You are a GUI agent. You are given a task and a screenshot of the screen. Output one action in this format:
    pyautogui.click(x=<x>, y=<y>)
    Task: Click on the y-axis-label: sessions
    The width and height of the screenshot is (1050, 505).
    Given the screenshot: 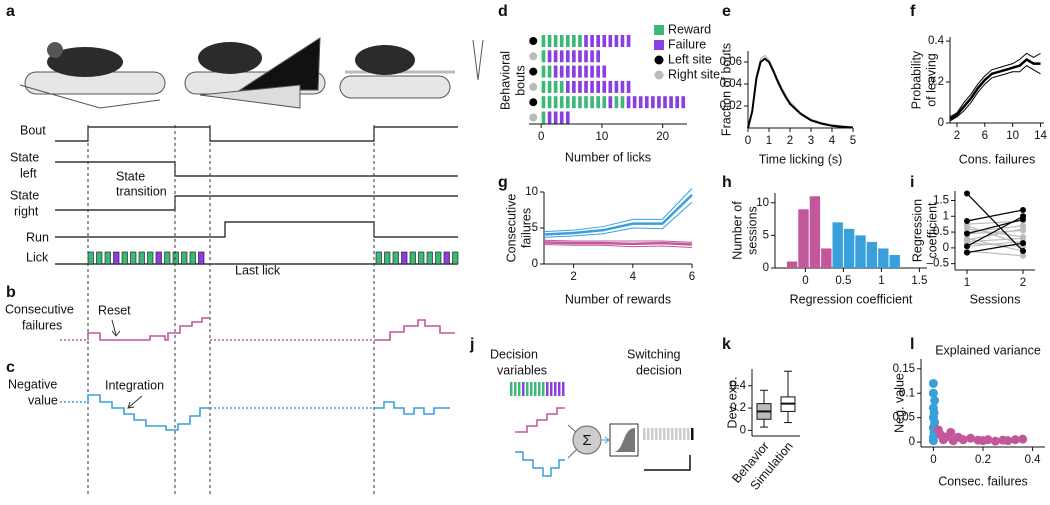 What is the action you would take?
    pyautogui.click(x=752, y=230)
    